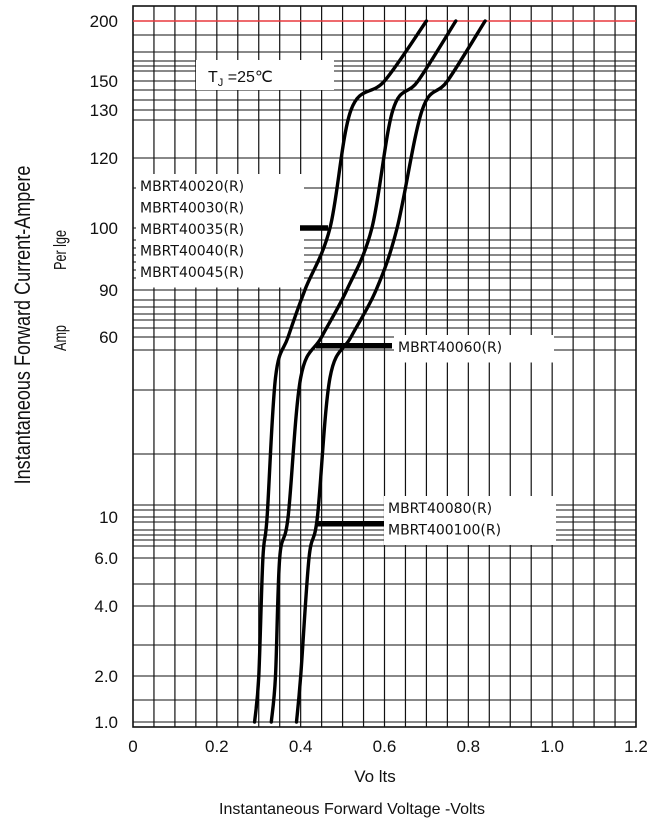 The width and height of the screenshot is (650, 827). What do you see at coordinates (552, 746) in the screenshot?
I see `x-tick-label: 1.0` at bounding box center [552, 746].